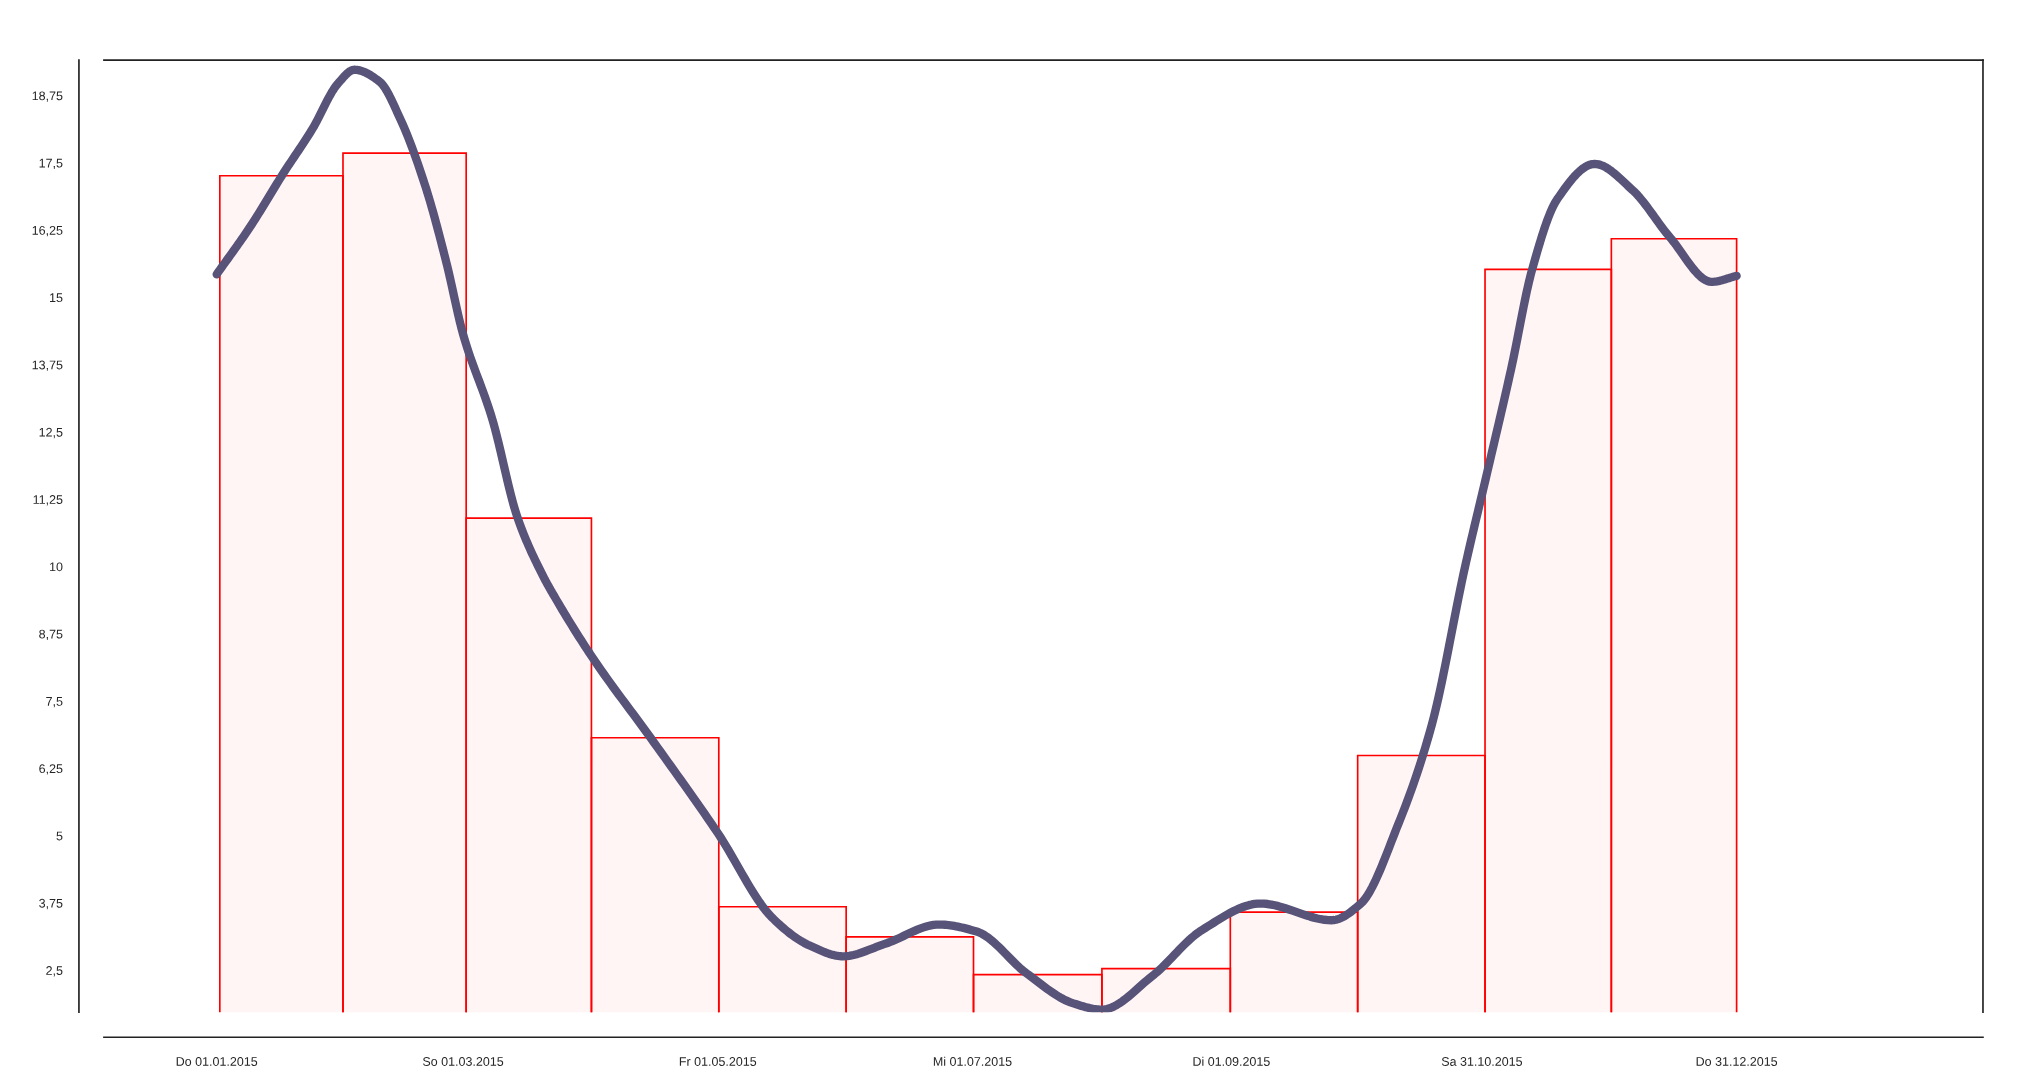 This screenshot has height=1092, width=2038. Describe the element at coordinates (51, 163) in the screenshot. I see `y-tick-label: 17,5` at that location.